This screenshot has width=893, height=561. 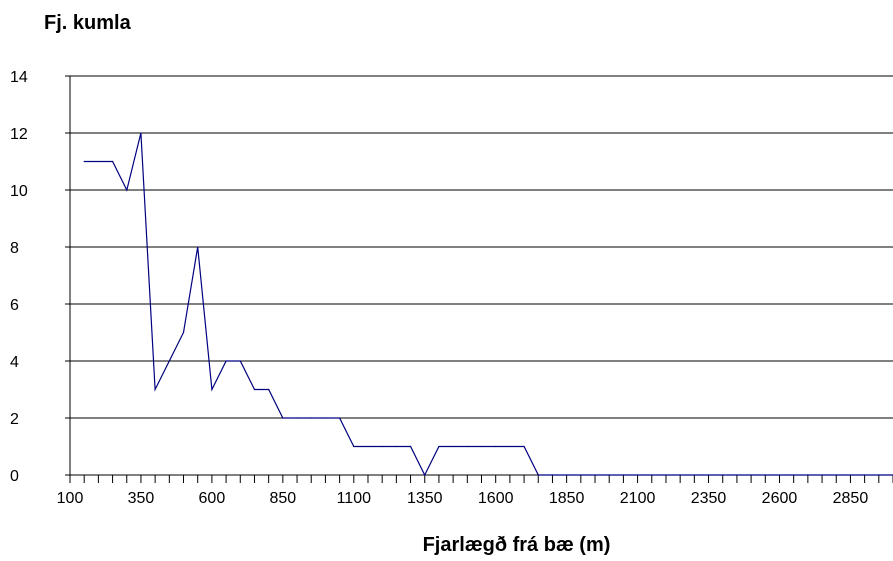 What do you see at coordinates (851, 498) in the screenshot?
I see `x-tick-label-2850: 2850` at bounding box center [851, 498].